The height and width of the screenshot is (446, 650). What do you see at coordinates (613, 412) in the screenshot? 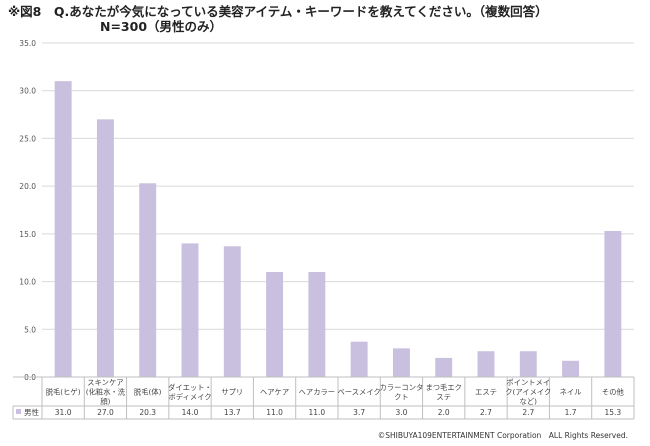
I see `data-table-value: 15.3` at bounding box center [613, 412].